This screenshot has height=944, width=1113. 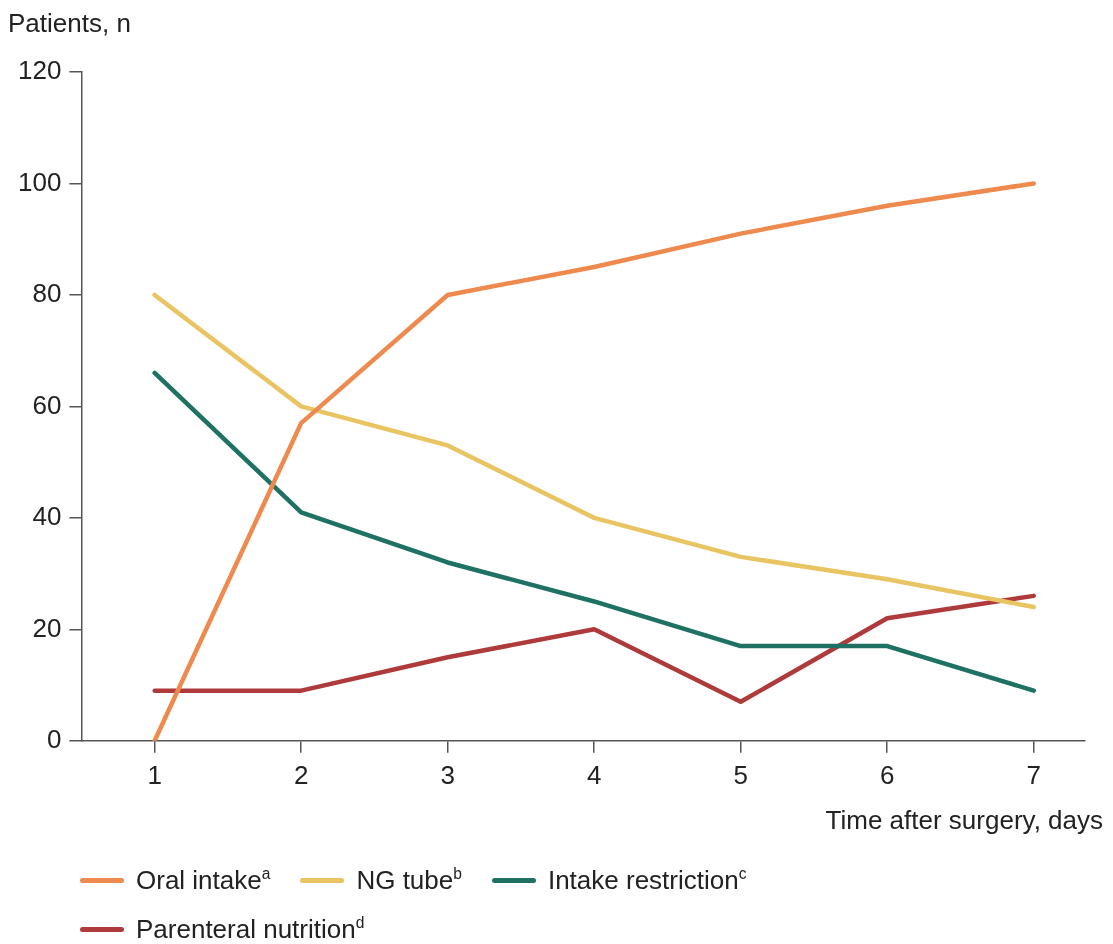 I want to click on x-tick-label: 5, so click(x=740, y=774).